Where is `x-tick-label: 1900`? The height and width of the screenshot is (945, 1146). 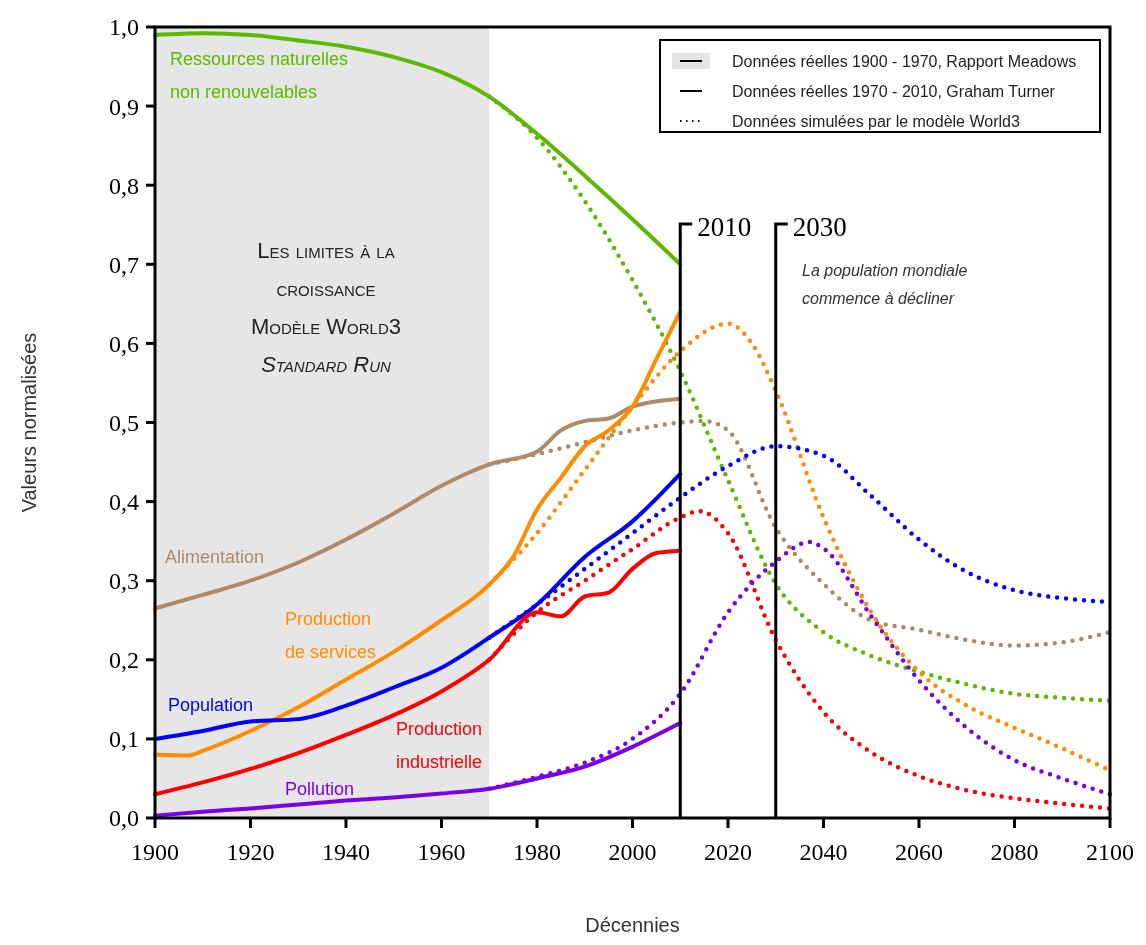
x-tick-label: 1900 is located at coordinates (155, 852).